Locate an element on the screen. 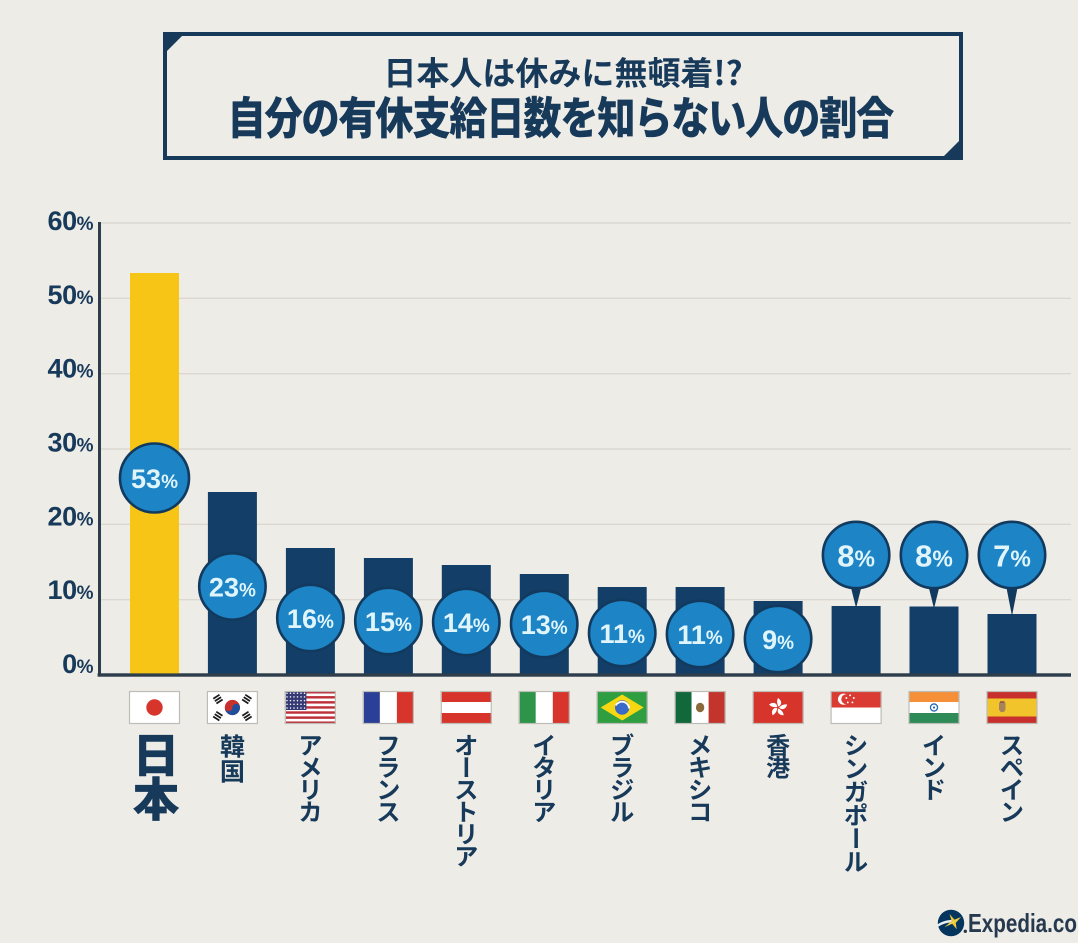  svg-text: 10% is located at coordinates (71, 590).